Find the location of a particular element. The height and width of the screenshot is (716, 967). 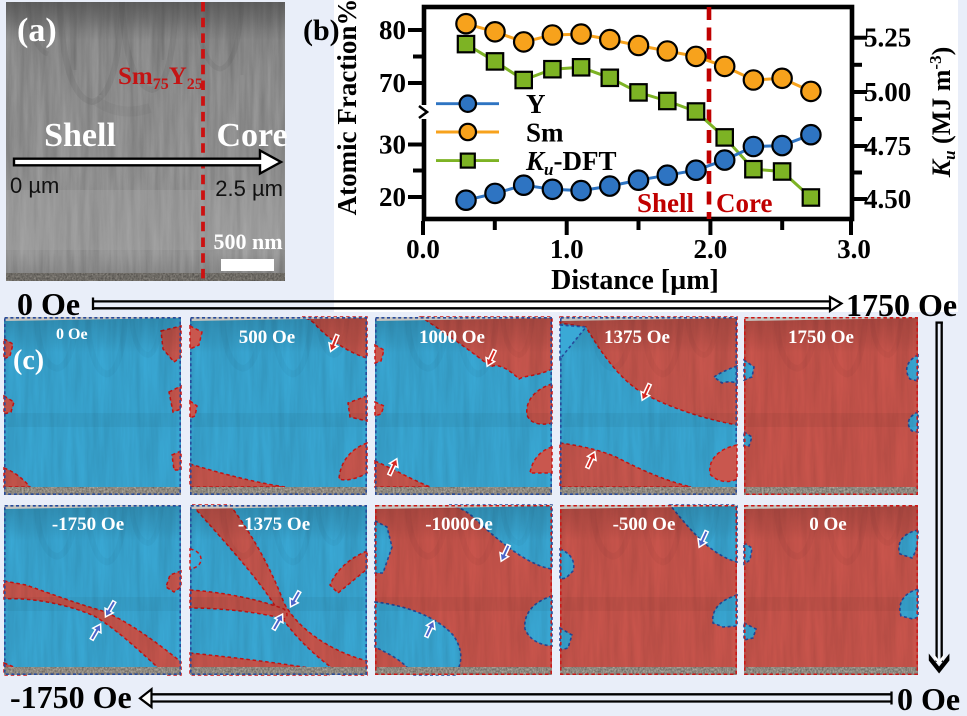

svg-text: 500 nm is located at coordinates (247, 241).